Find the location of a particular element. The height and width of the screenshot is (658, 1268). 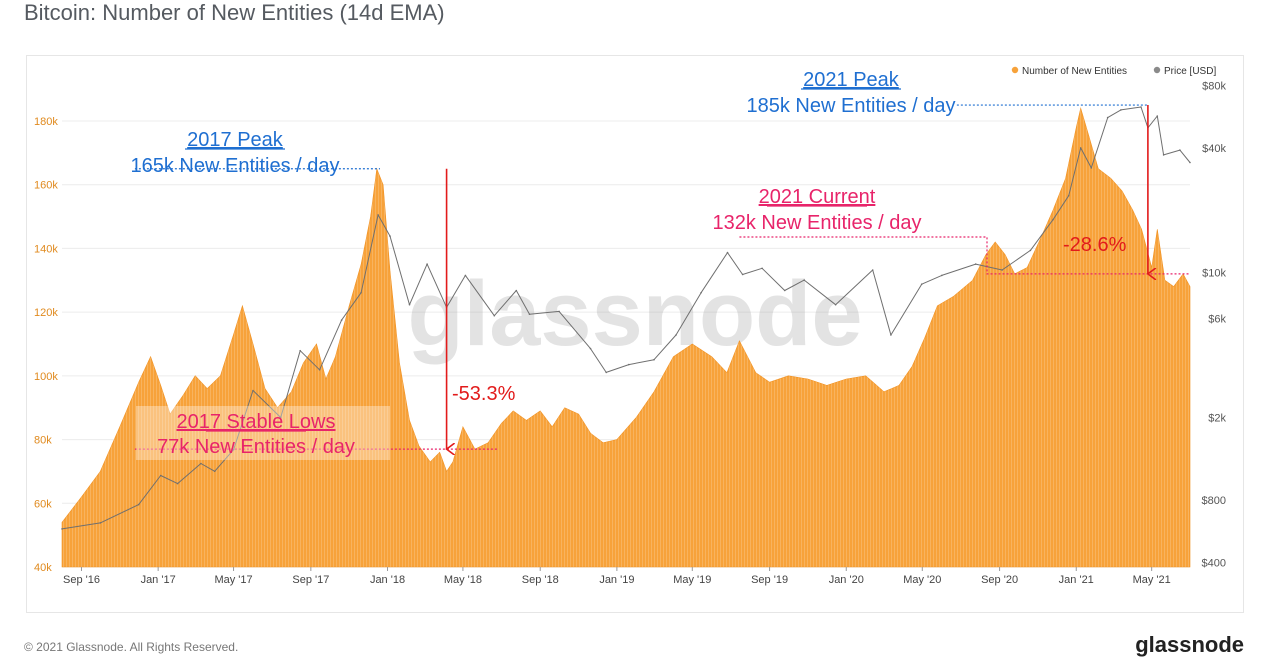

y-left-tick-label: 100k is located at coordinates (46, 377).